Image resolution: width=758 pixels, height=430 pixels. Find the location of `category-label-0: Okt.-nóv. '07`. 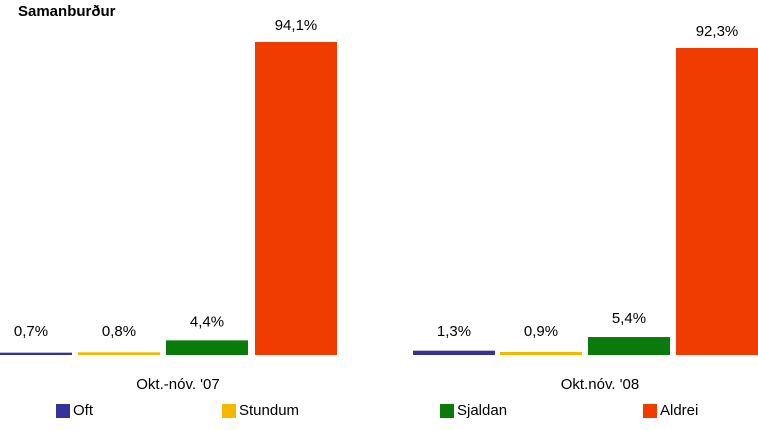

category-label-0: Okt.-nóv. '07 is located at coordinates (177, 384).